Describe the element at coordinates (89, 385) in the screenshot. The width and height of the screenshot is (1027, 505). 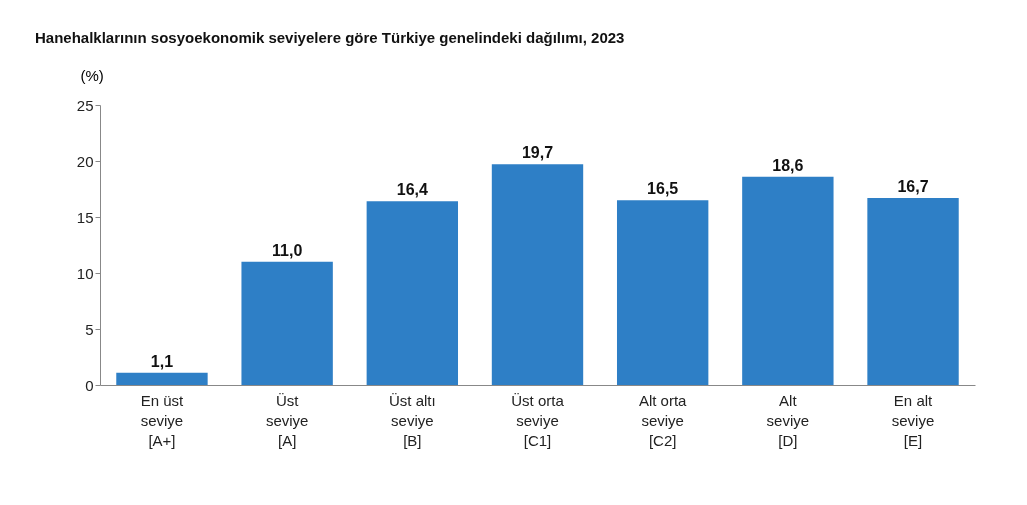
I see `y-tick-label: 0` at that location.